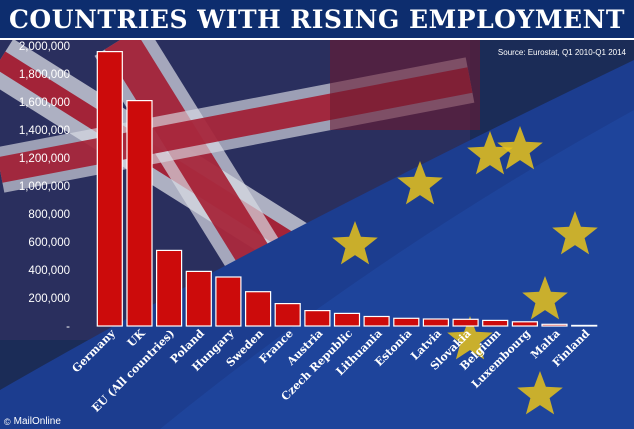 The width and height of the screenshot is (634, 429). What do you see at coordinates (49, 243) in the screenshot?
I see `y-tick-label: 600,000` at bounding box center [49, 243].